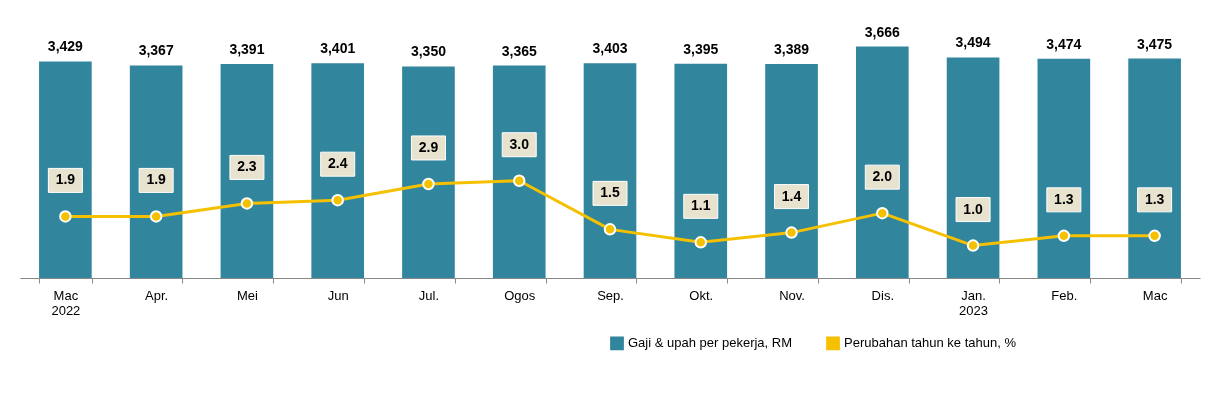  Describe the element at coordinates (337, 163) in the screenshot. I see `data-label: 2.4` at that location.